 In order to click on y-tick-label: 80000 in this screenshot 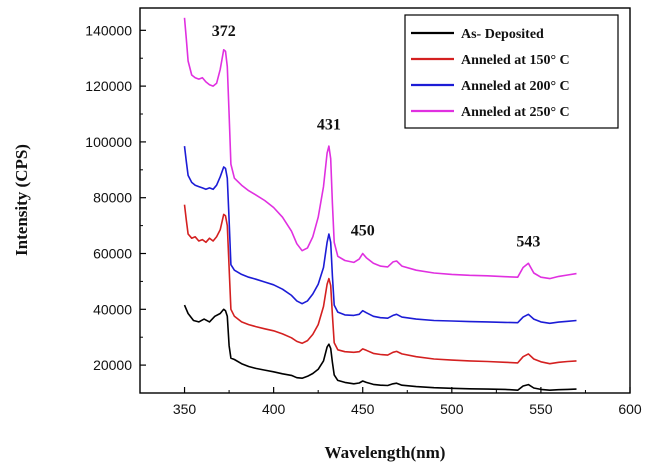, I will do `click(112, 198)`.